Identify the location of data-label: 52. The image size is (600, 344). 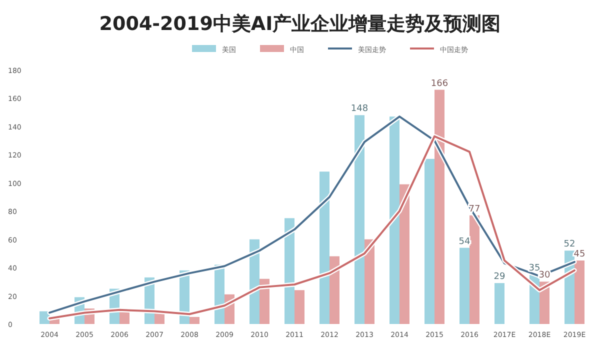
(570, 245).